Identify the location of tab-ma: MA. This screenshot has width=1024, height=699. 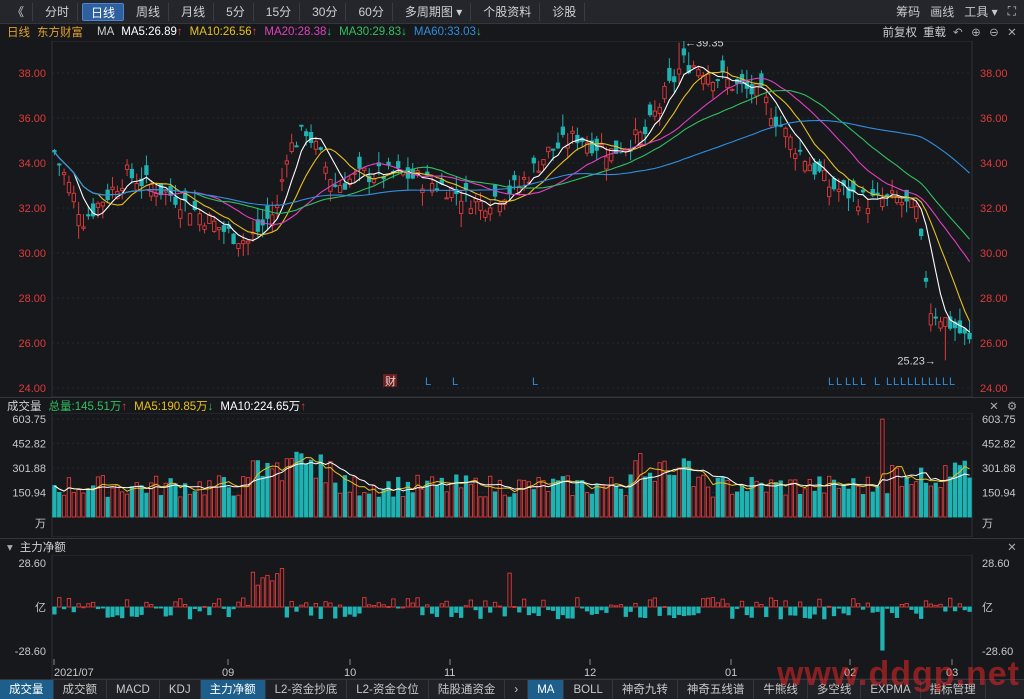
(546, 689).